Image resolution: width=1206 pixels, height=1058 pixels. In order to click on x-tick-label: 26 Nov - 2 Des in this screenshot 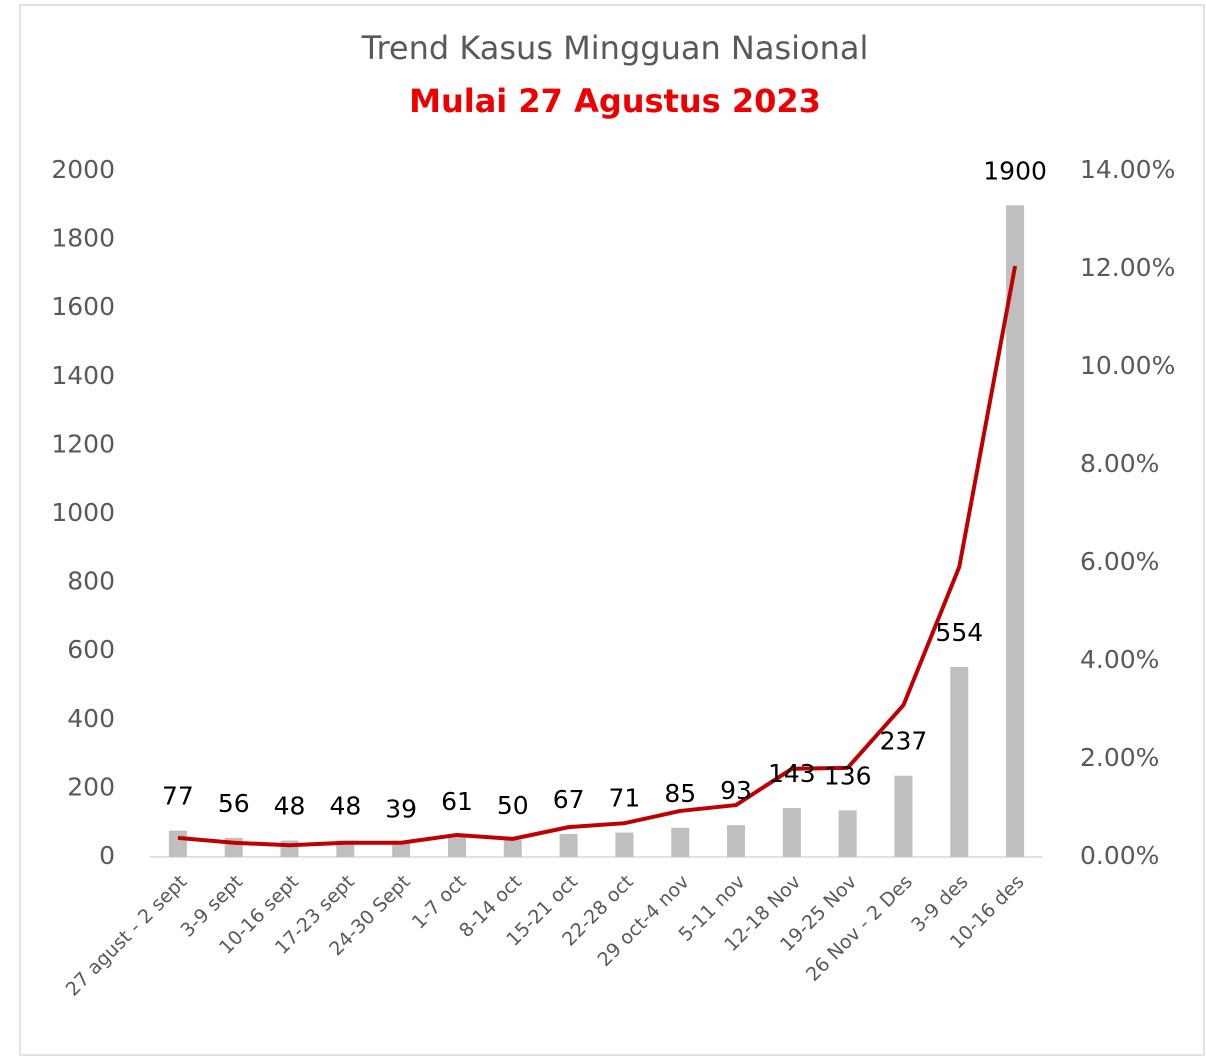, I will do `click(859, 928)`.